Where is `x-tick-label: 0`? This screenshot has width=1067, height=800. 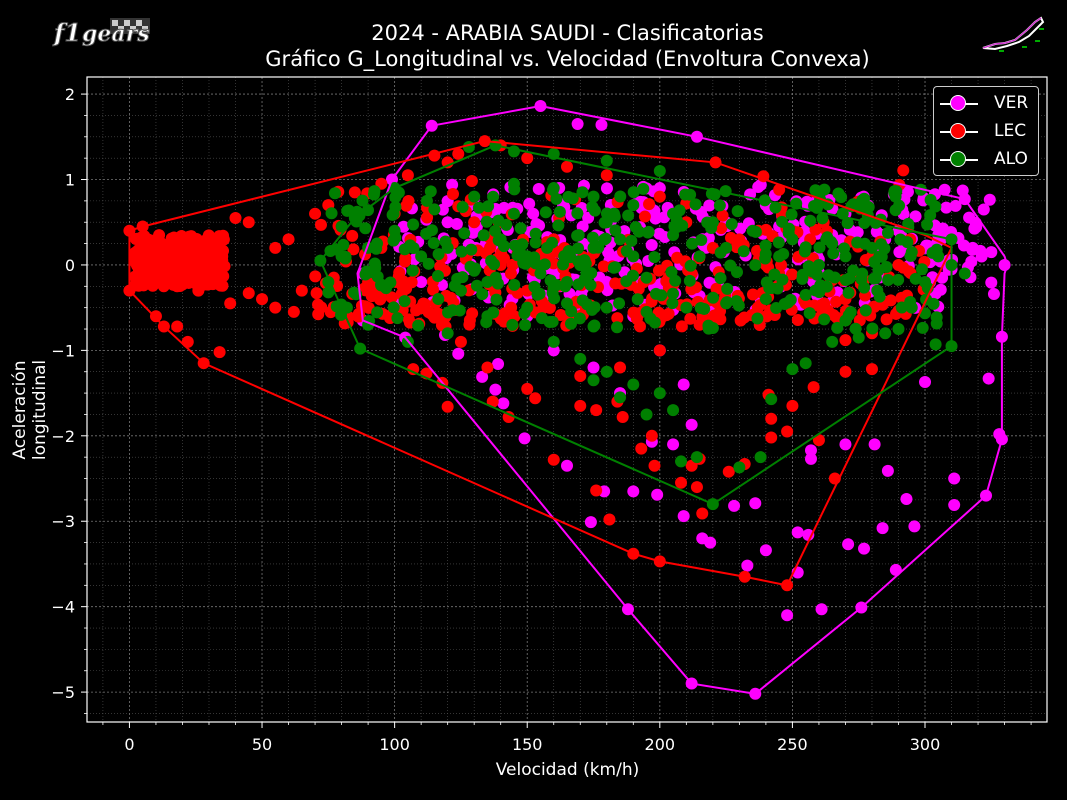 x-tick-label: 0 is located at coordinates (129, 744).